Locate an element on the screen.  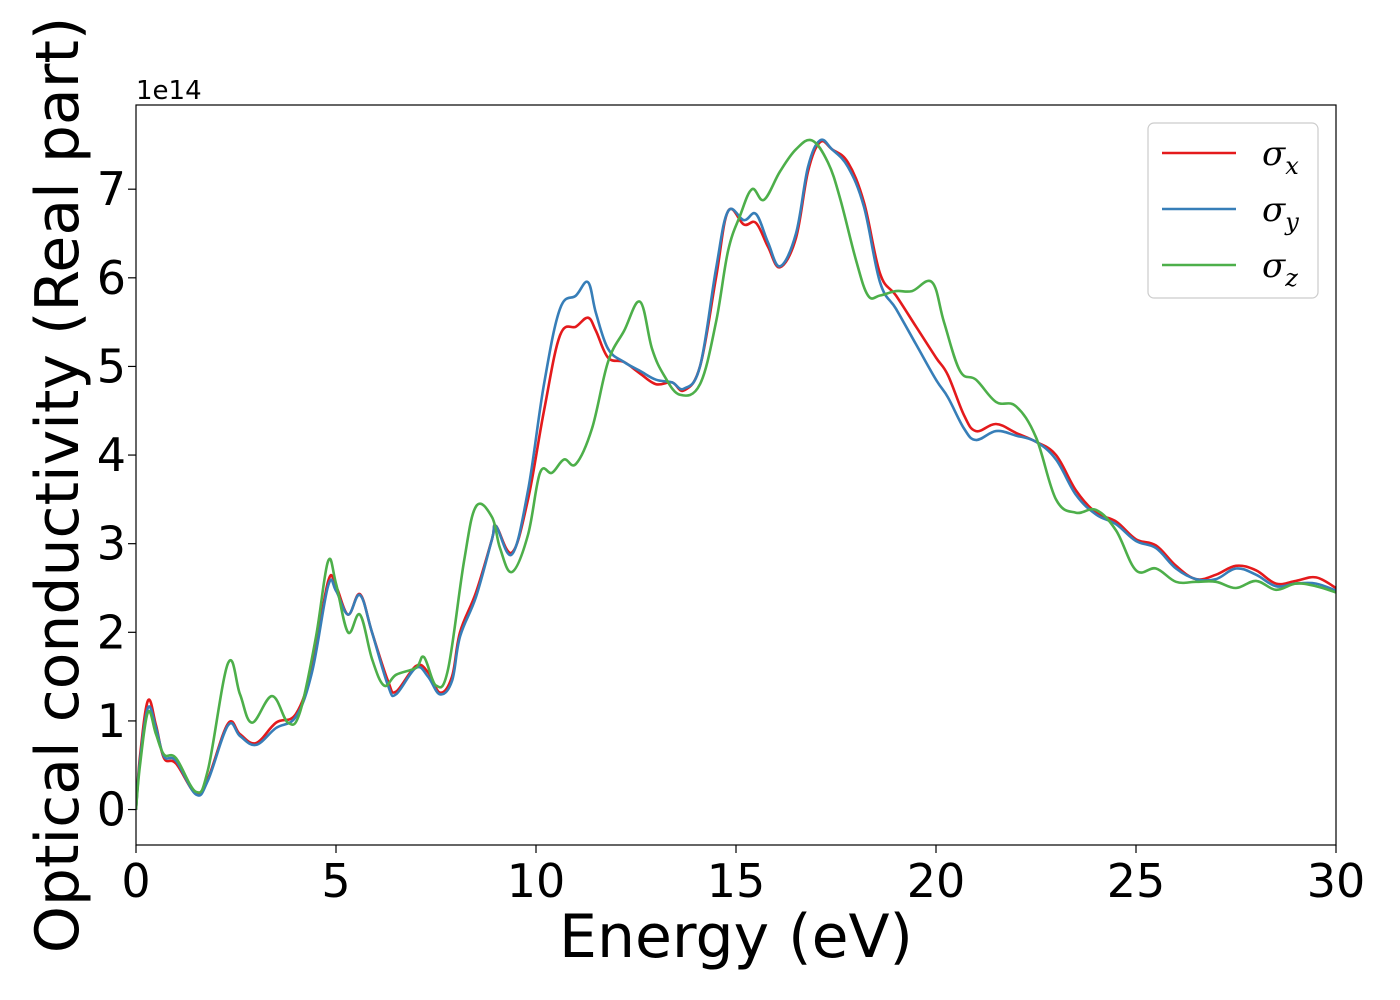
y-tick-label: 3 is located at coordinates (111, 544).